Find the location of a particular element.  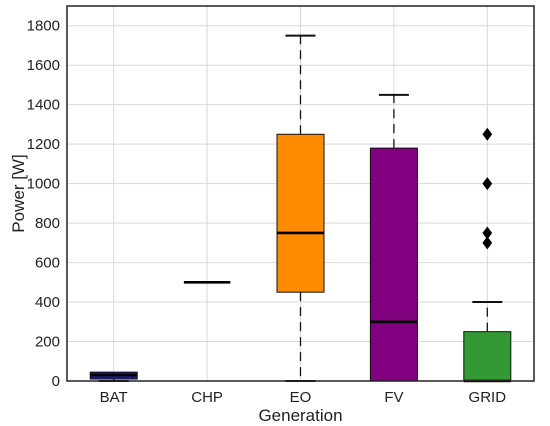

y-tick-label: 800 is located at coordinates (47, 223).